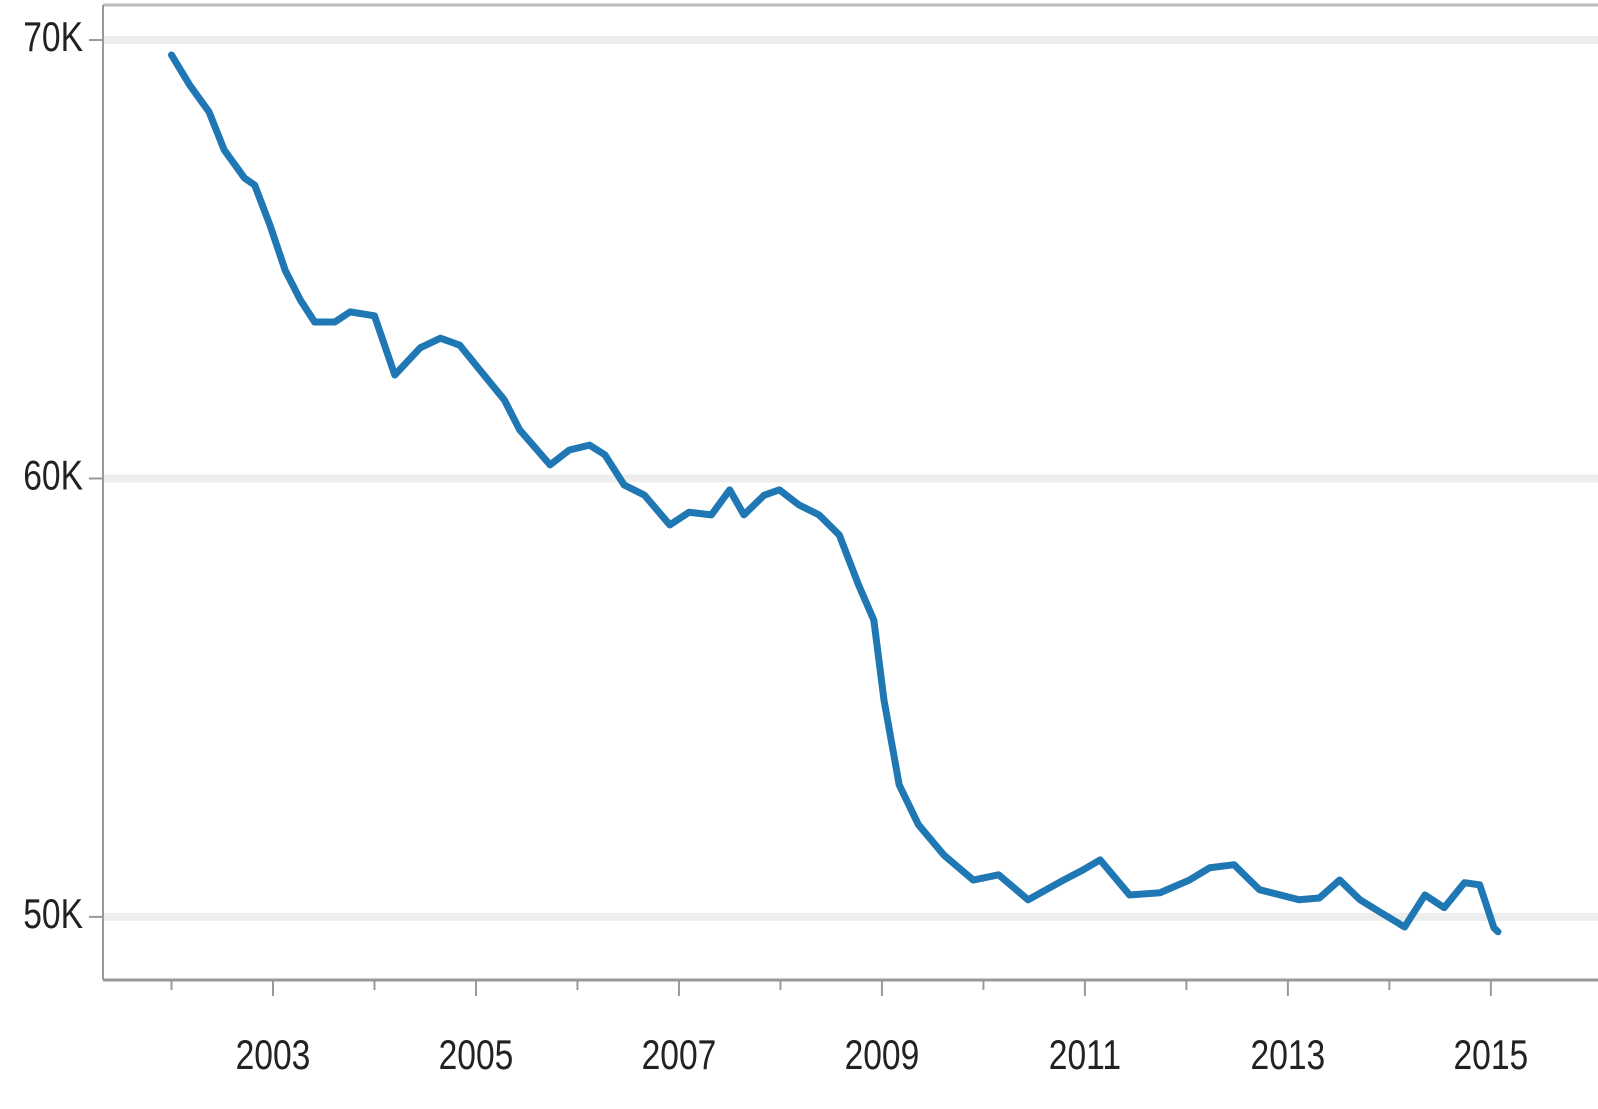 The height and width of the screenshot is (1109, 1598). I want to click on y-tick-label: 60K, so click(53, 476).